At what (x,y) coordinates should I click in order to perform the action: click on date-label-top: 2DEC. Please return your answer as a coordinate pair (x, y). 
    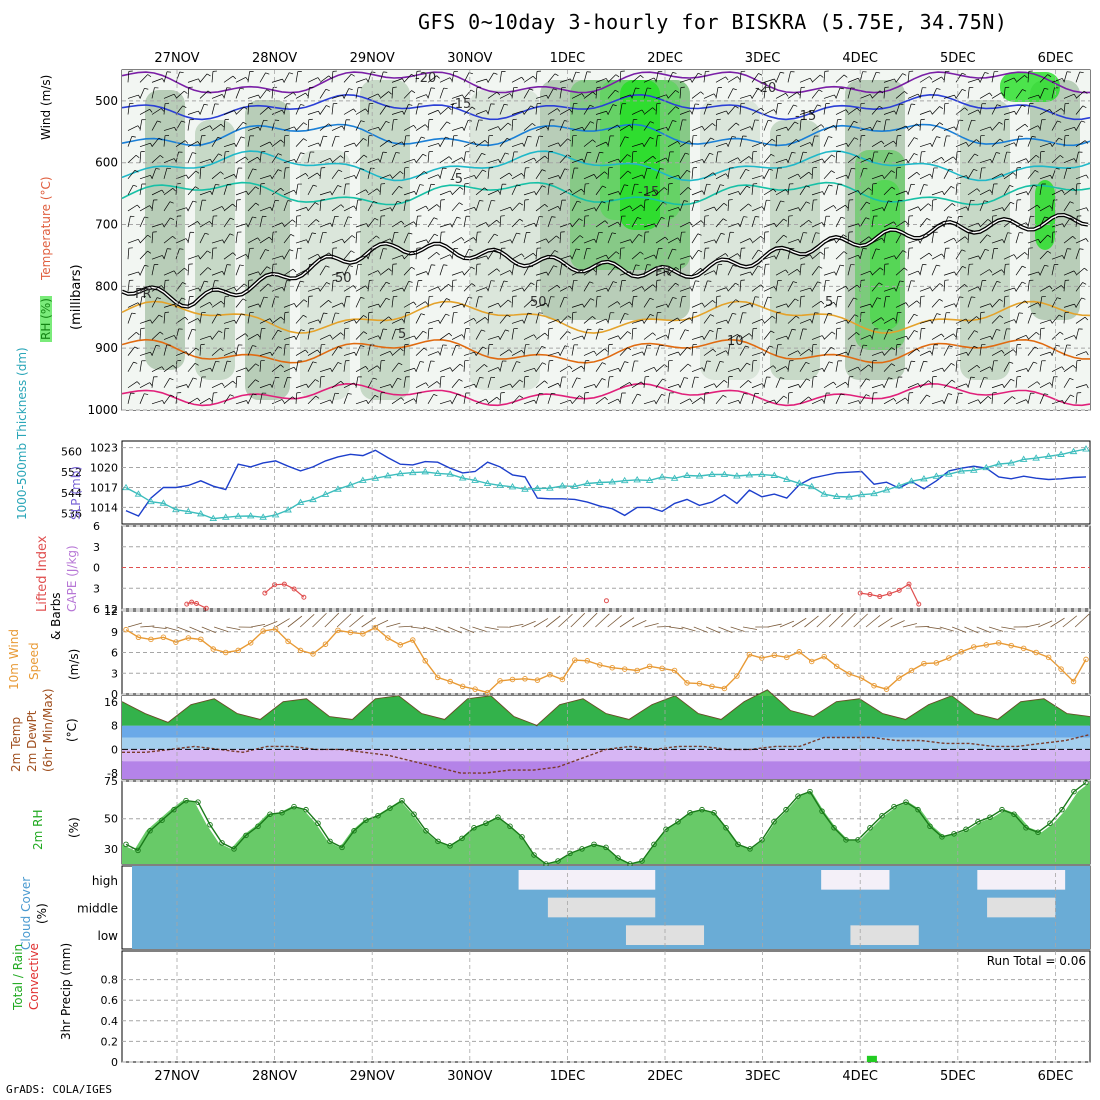
    Looking at the image, I should click on (665, 58).